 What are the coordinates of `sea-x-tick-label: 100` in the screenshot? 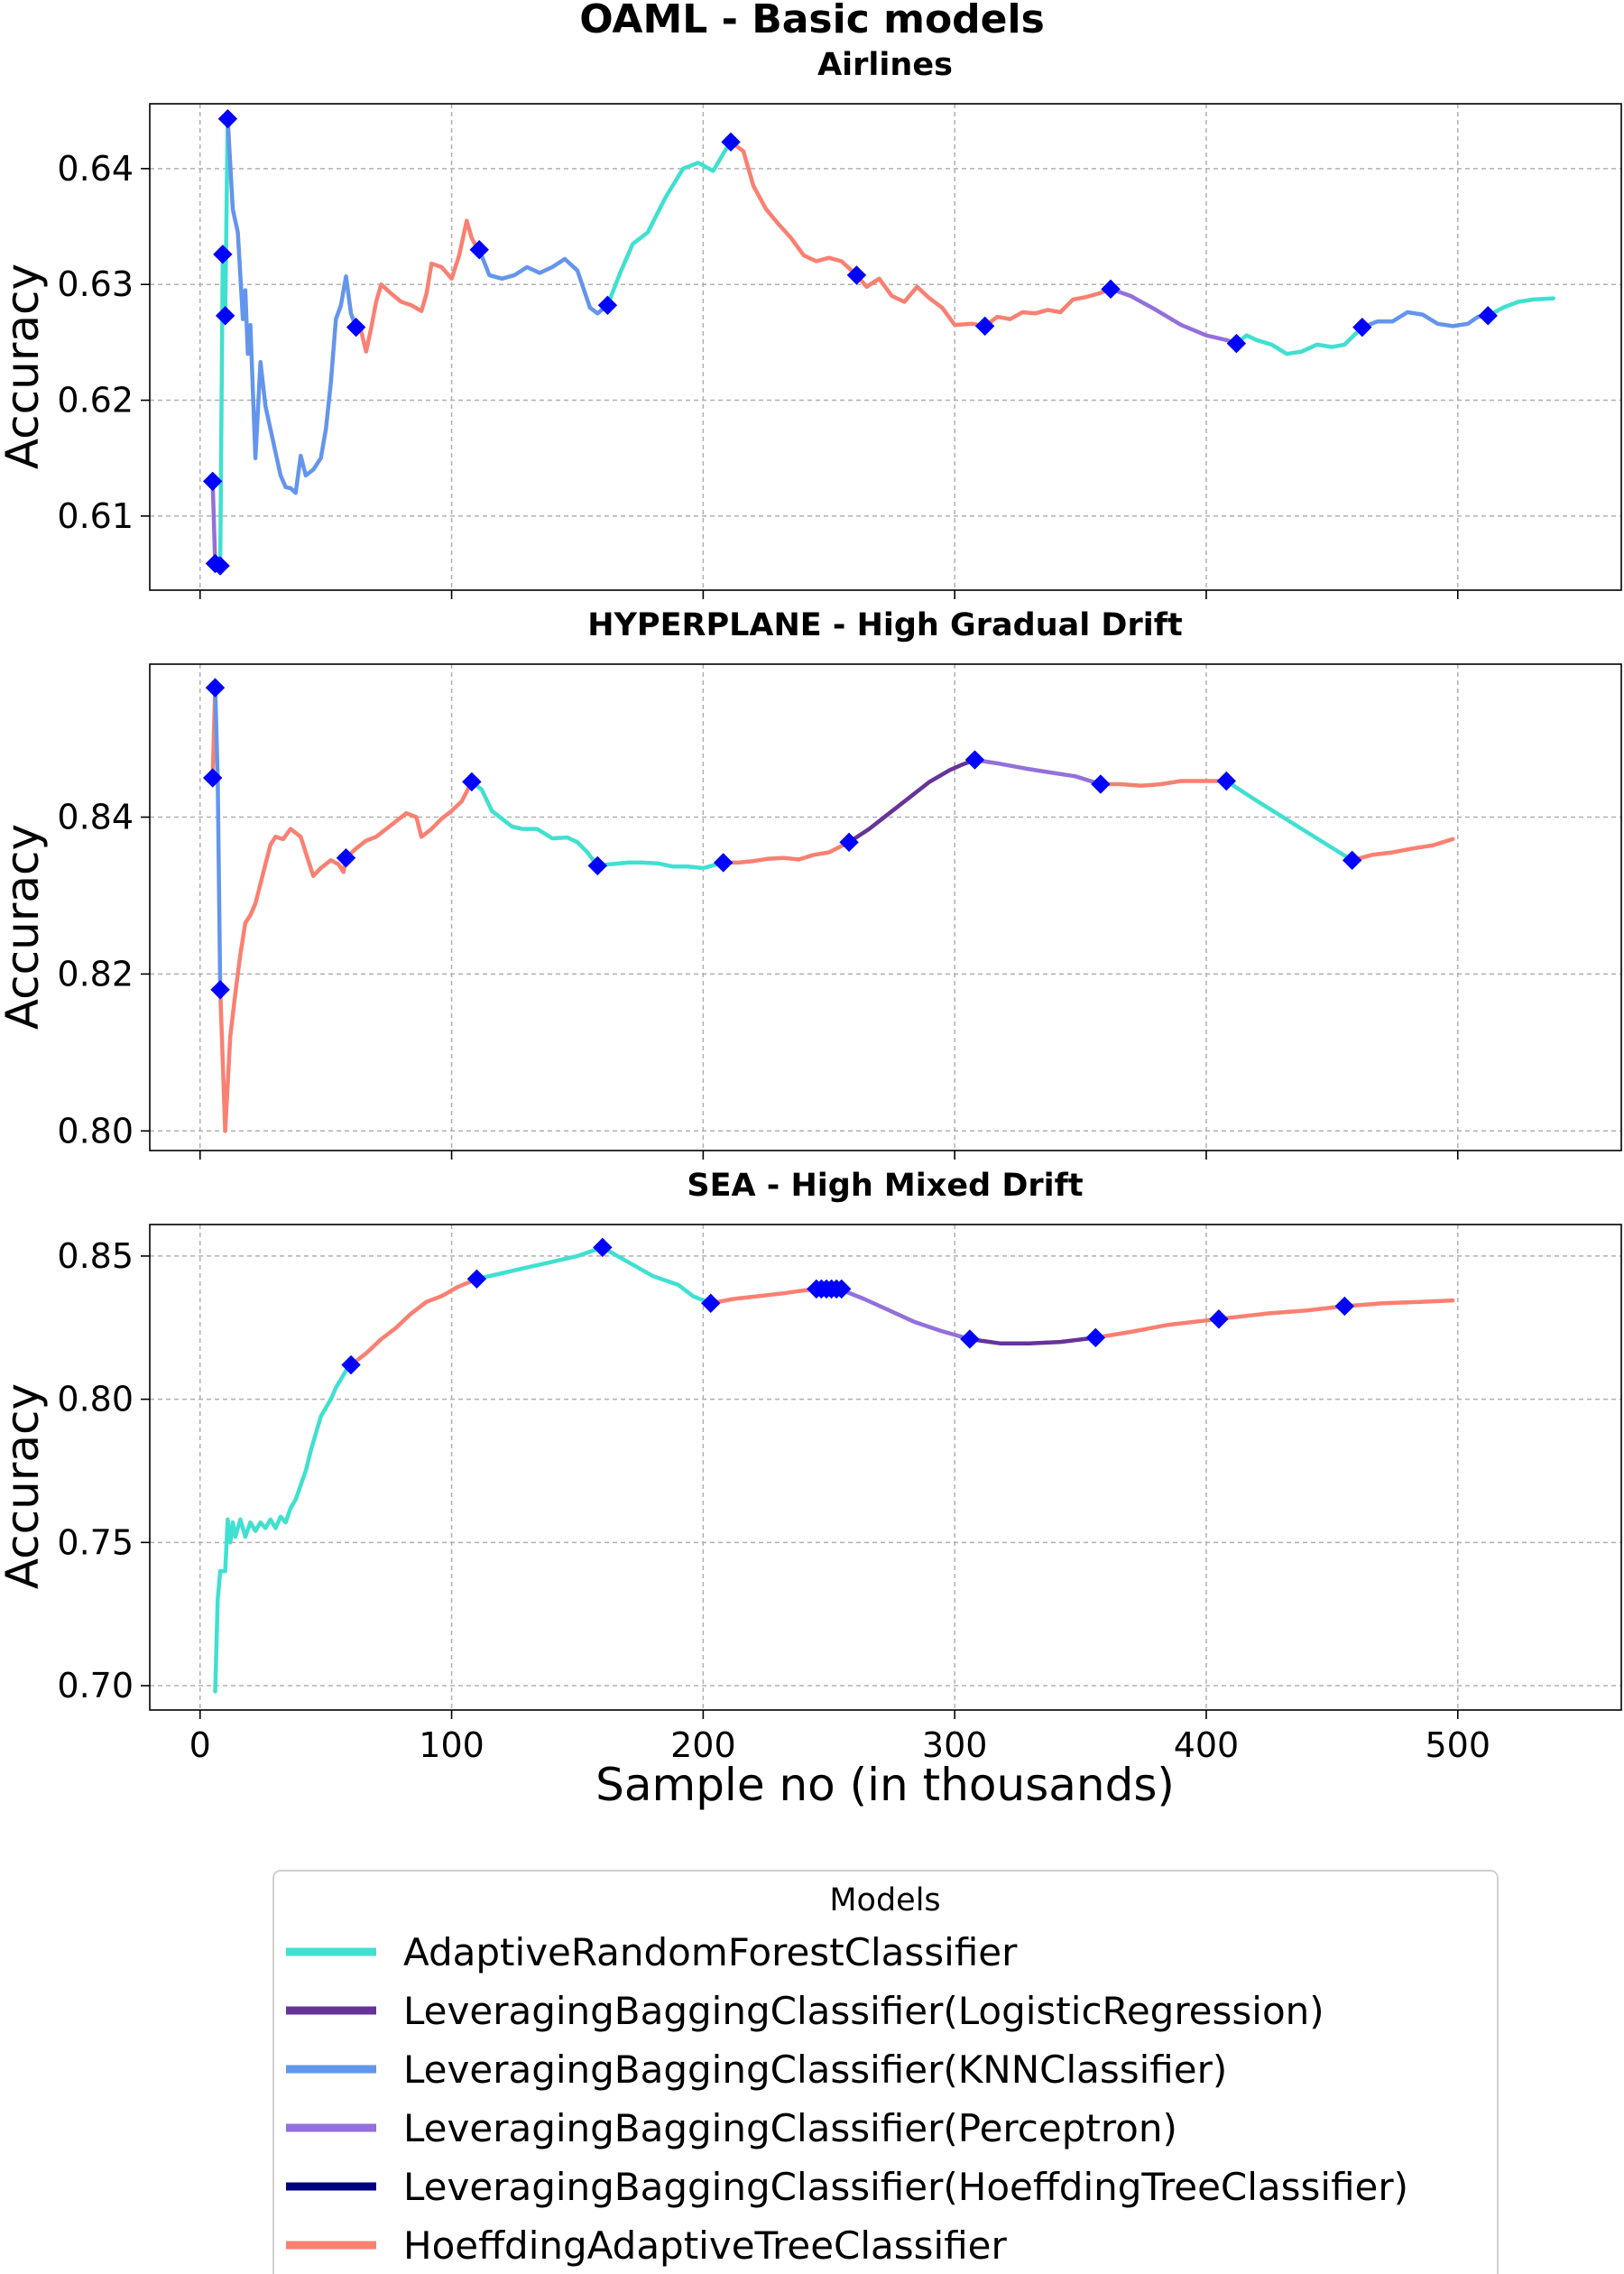 It's located at (452, 1745).